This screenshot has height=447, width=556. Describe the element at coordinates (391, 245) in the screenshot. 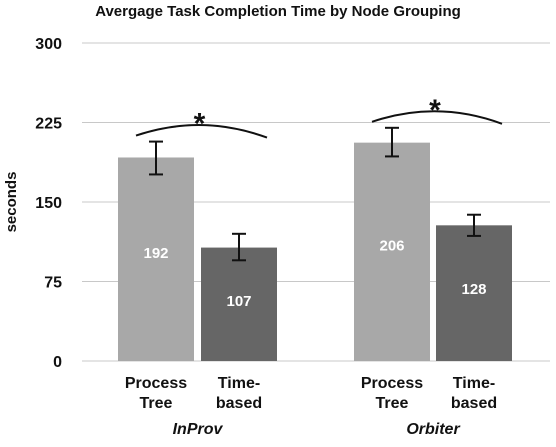

I see `data-label: 206` at that location.